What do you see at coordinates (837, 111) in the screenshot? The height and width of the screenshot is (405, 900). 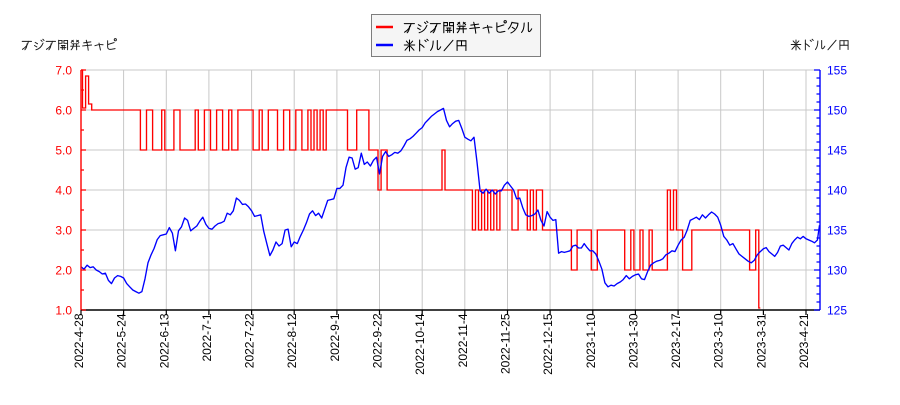 I see `svg-text: 150` at bounding box center [837, 111].